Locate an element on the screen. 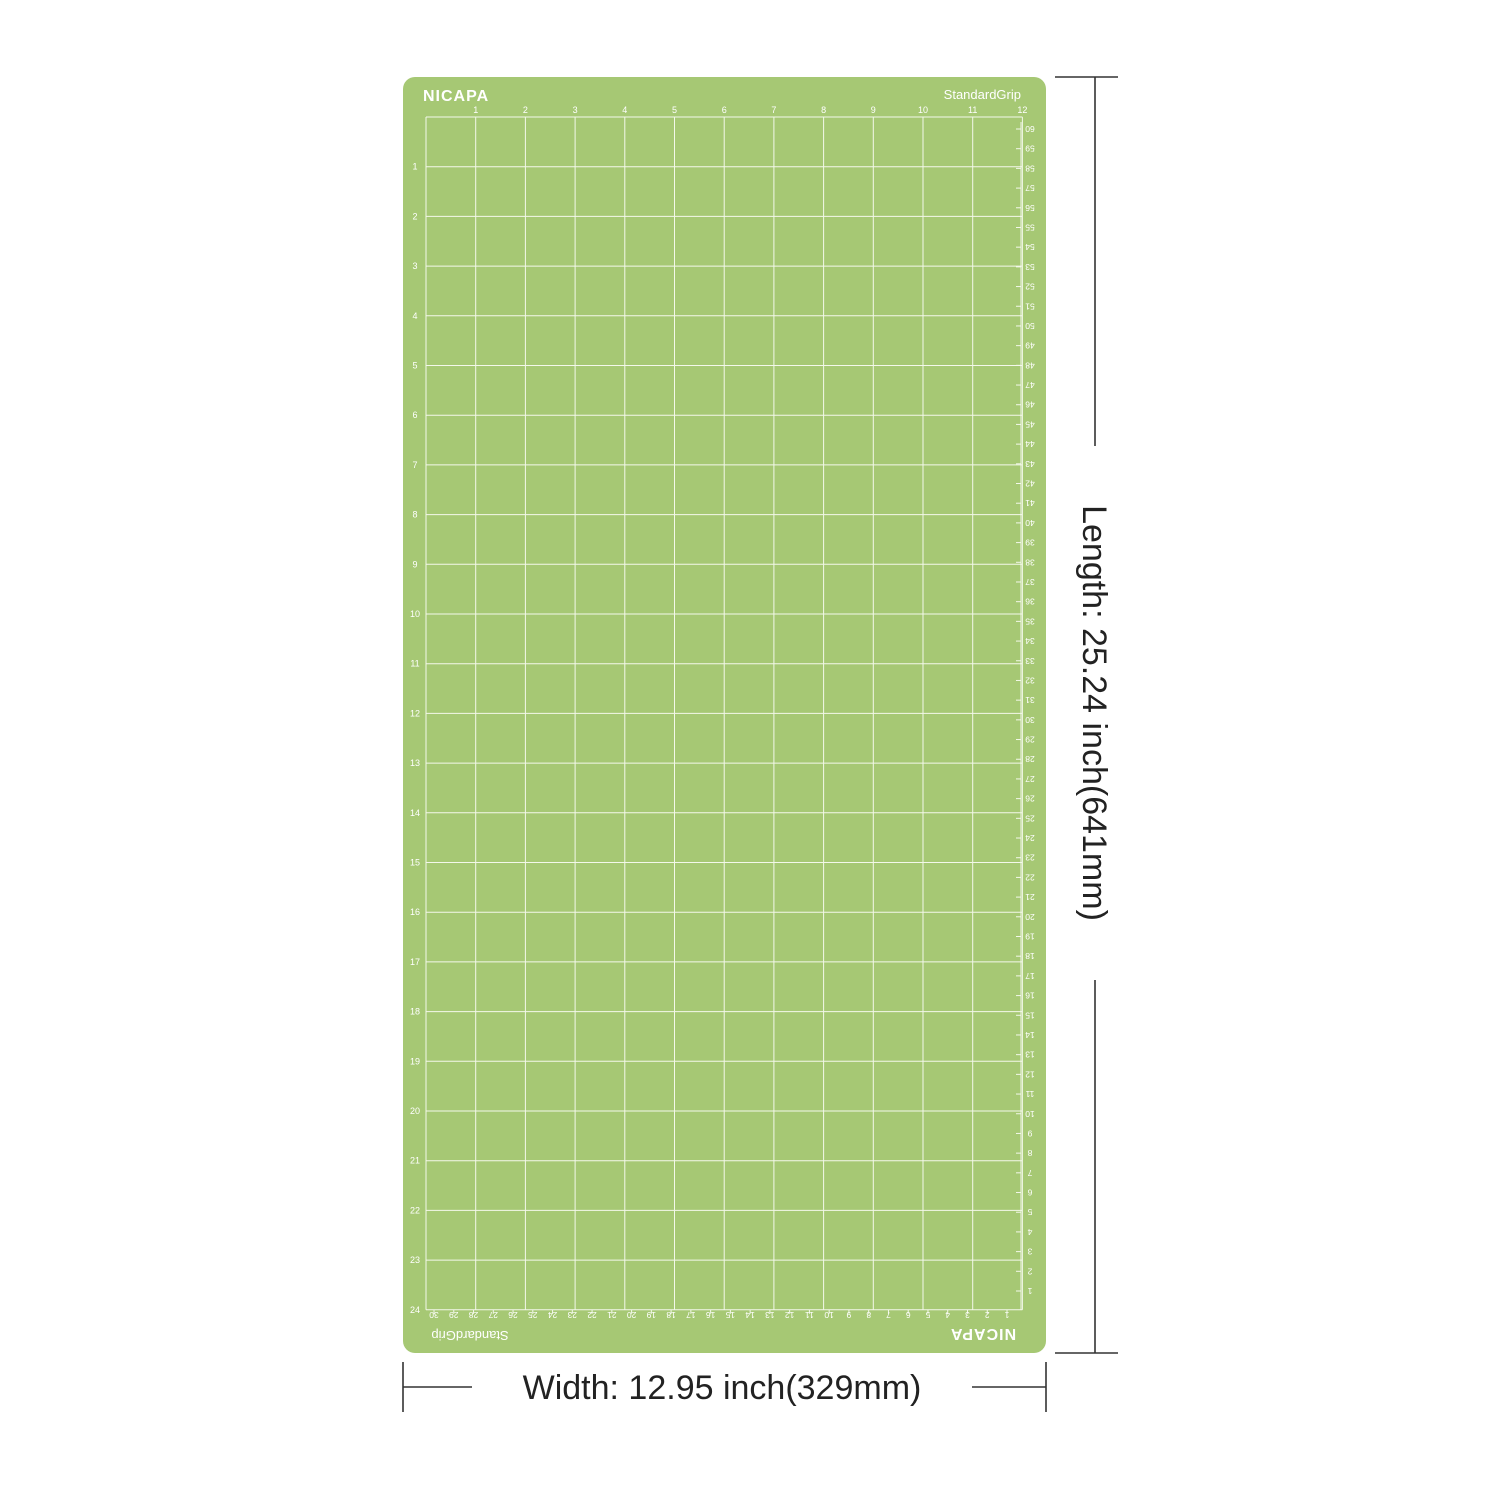 The height and width of the screenshot is (1500, 1500). top-ruler-label: 7 is located at coordinates (773, 110).